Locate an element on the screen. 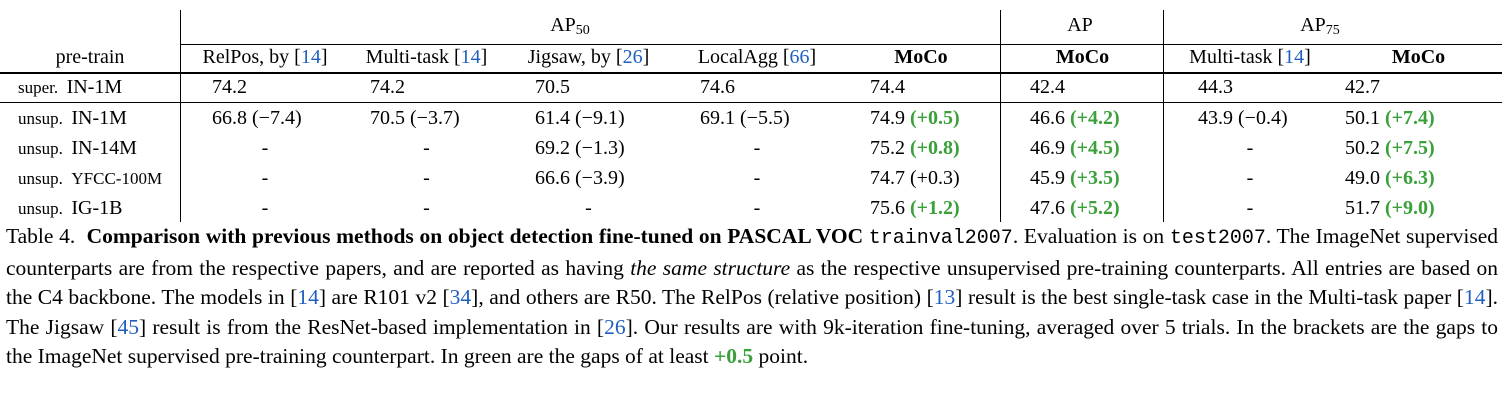  vline-ap75 is located at coordinates (1163, 116).